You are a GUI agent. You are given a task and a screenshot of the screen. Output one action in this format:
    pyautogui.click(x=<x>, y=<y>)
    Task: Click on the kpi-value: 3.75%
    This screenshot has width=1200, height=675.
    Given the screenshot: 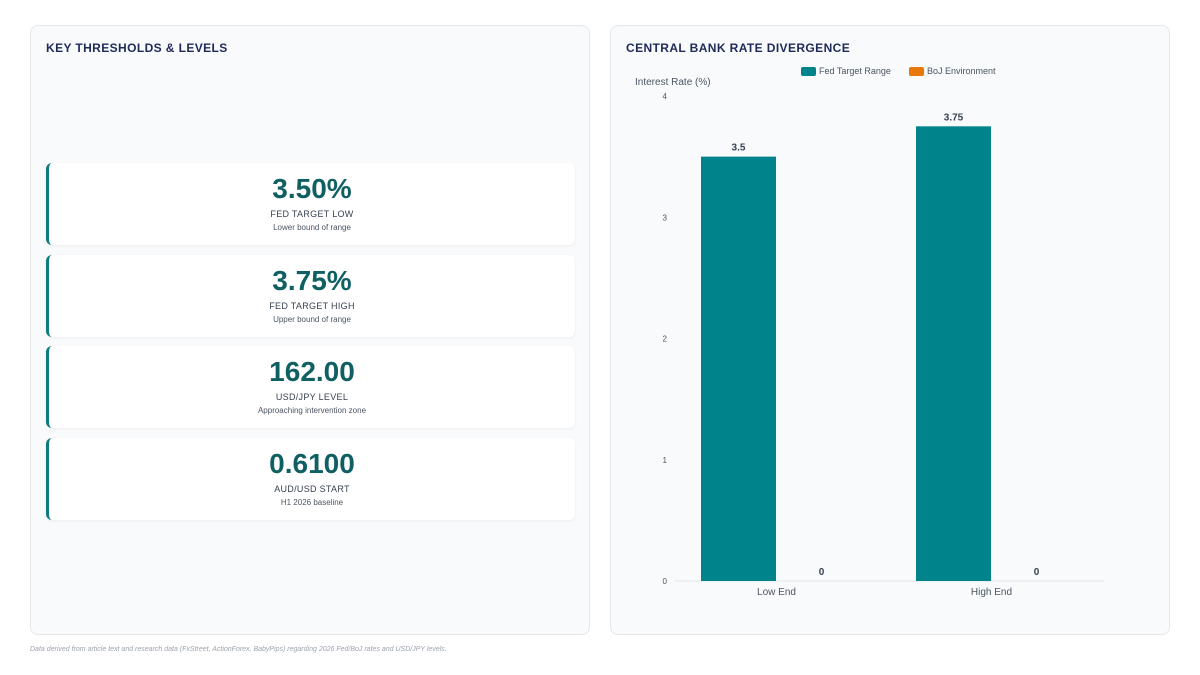 What is the action you would take?
    pyautogui.click(x=312, y=280)
    